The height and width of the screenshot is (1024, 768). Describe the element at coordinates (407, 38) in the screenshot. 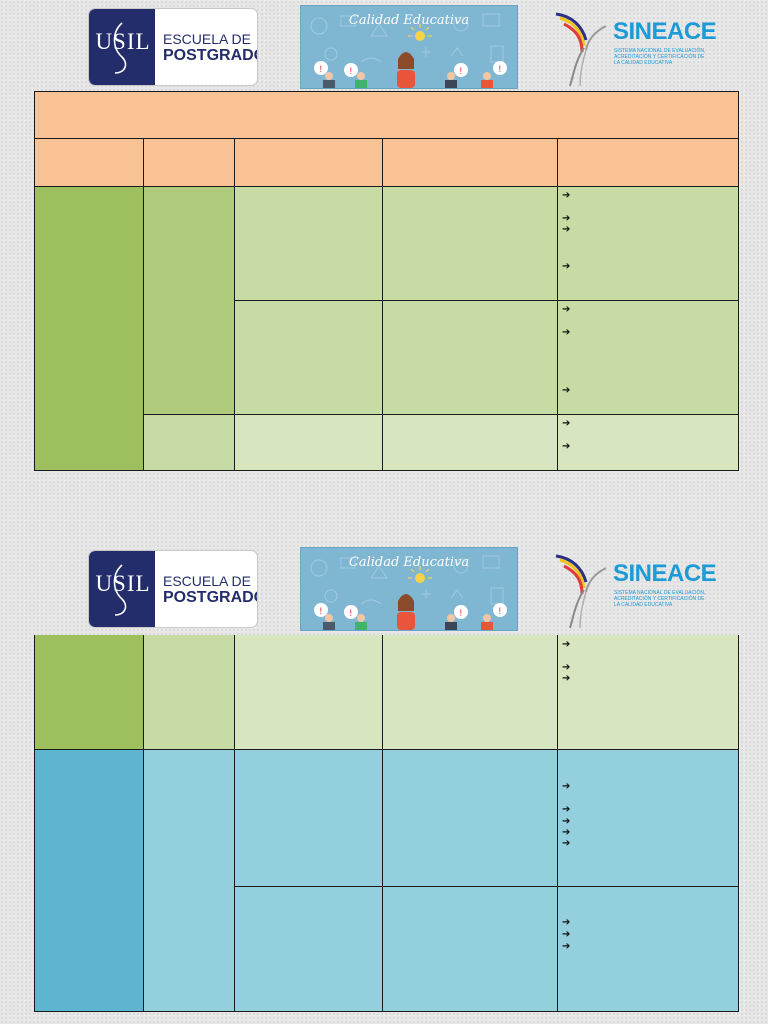

I see `education-doodles-icon` at that location.